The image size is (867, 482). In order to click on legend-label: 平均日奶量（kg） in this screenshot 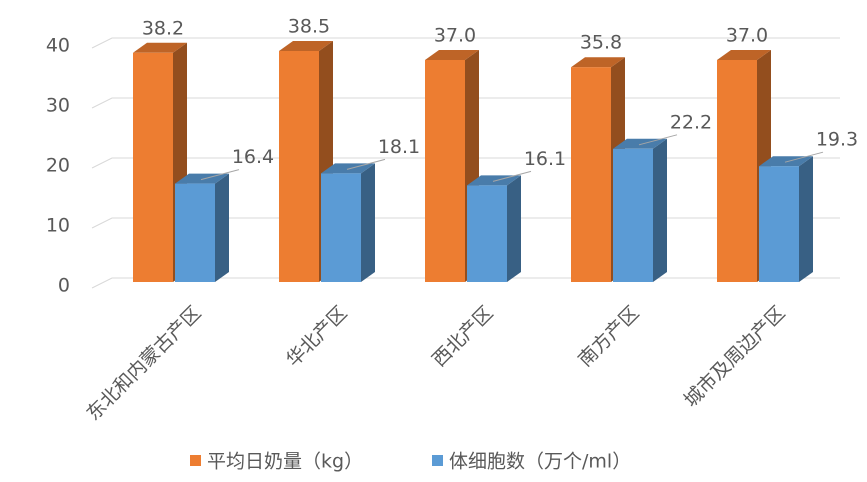, I will do `click(285, 462)`.